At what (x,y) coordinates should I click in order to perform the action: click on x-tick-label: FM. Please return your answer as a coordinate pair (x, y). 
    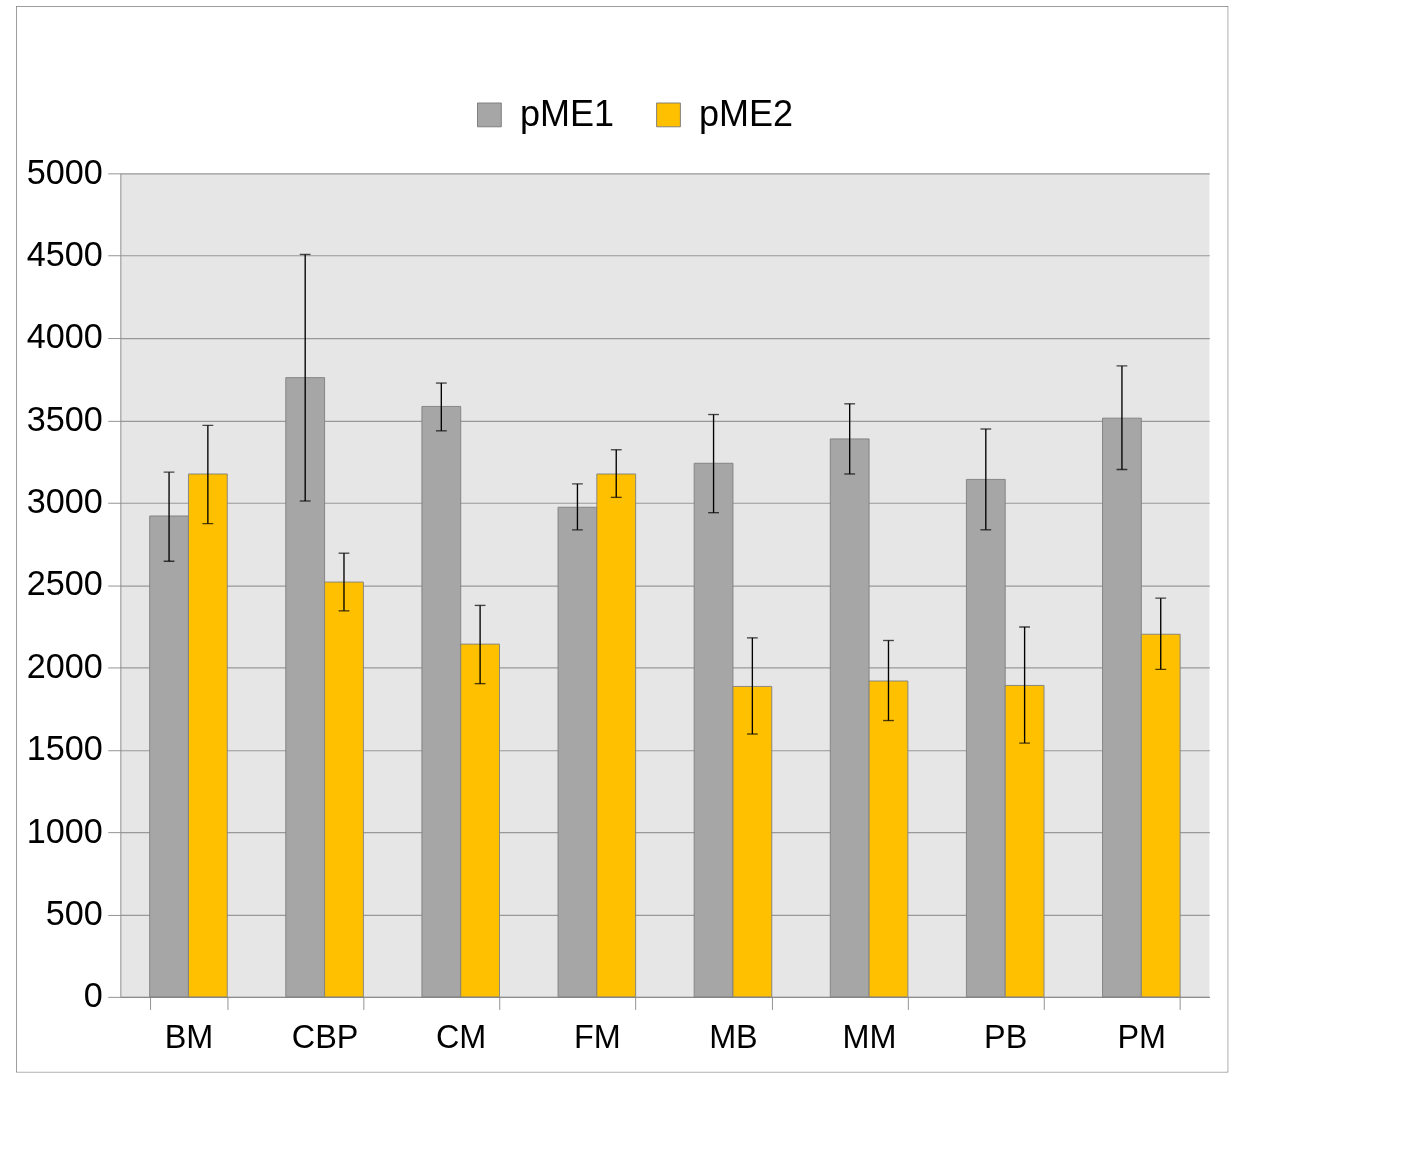
    Looking at the image, I should click on (597, 1036).